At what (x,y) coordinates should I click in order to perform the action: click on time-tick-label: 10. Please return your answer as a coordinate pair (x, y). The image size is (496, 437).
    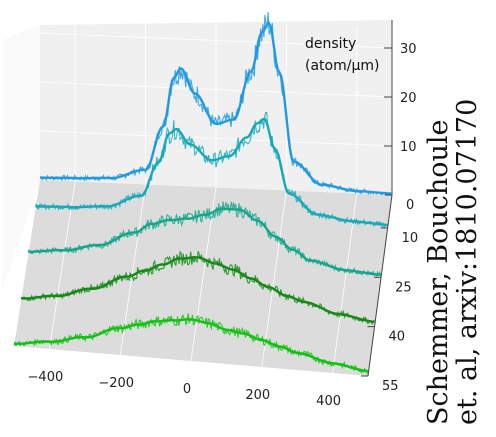
    Looking at the image, I should click on (410, 238).